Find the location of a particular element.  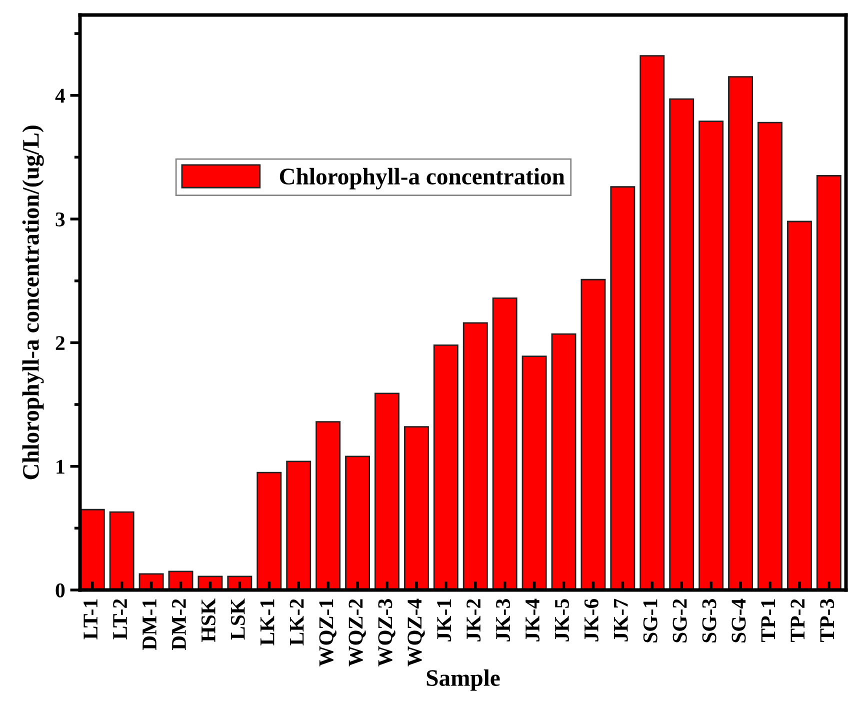

x-tick-label: WQZ-4 is located at coordinates (416, 632).